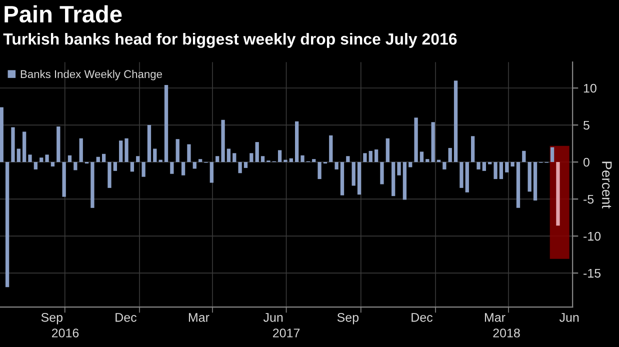  Describe the element at coordinates (63, 14) in the screenshot. I see `chart-title: Pain Trade` at that location.